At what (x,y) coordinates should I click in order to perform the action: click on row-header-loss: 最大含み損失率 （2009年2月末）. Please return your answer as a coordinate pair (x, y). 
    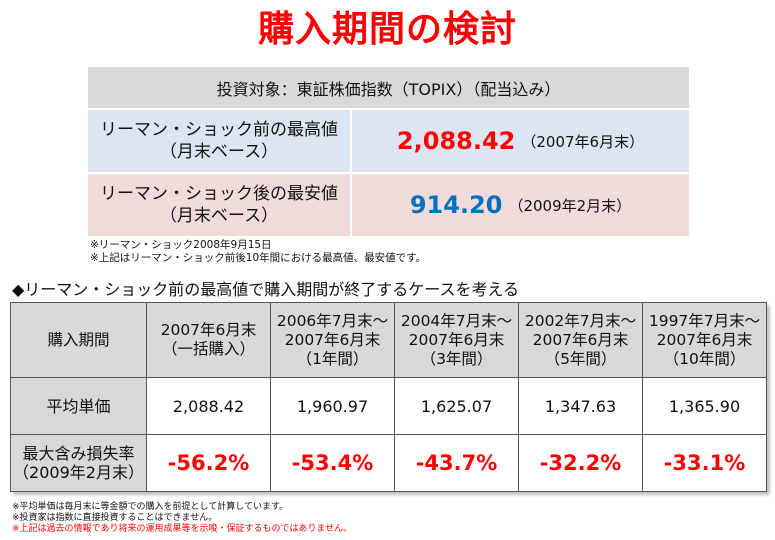
    Looking at the image, I should click on (78, 463).